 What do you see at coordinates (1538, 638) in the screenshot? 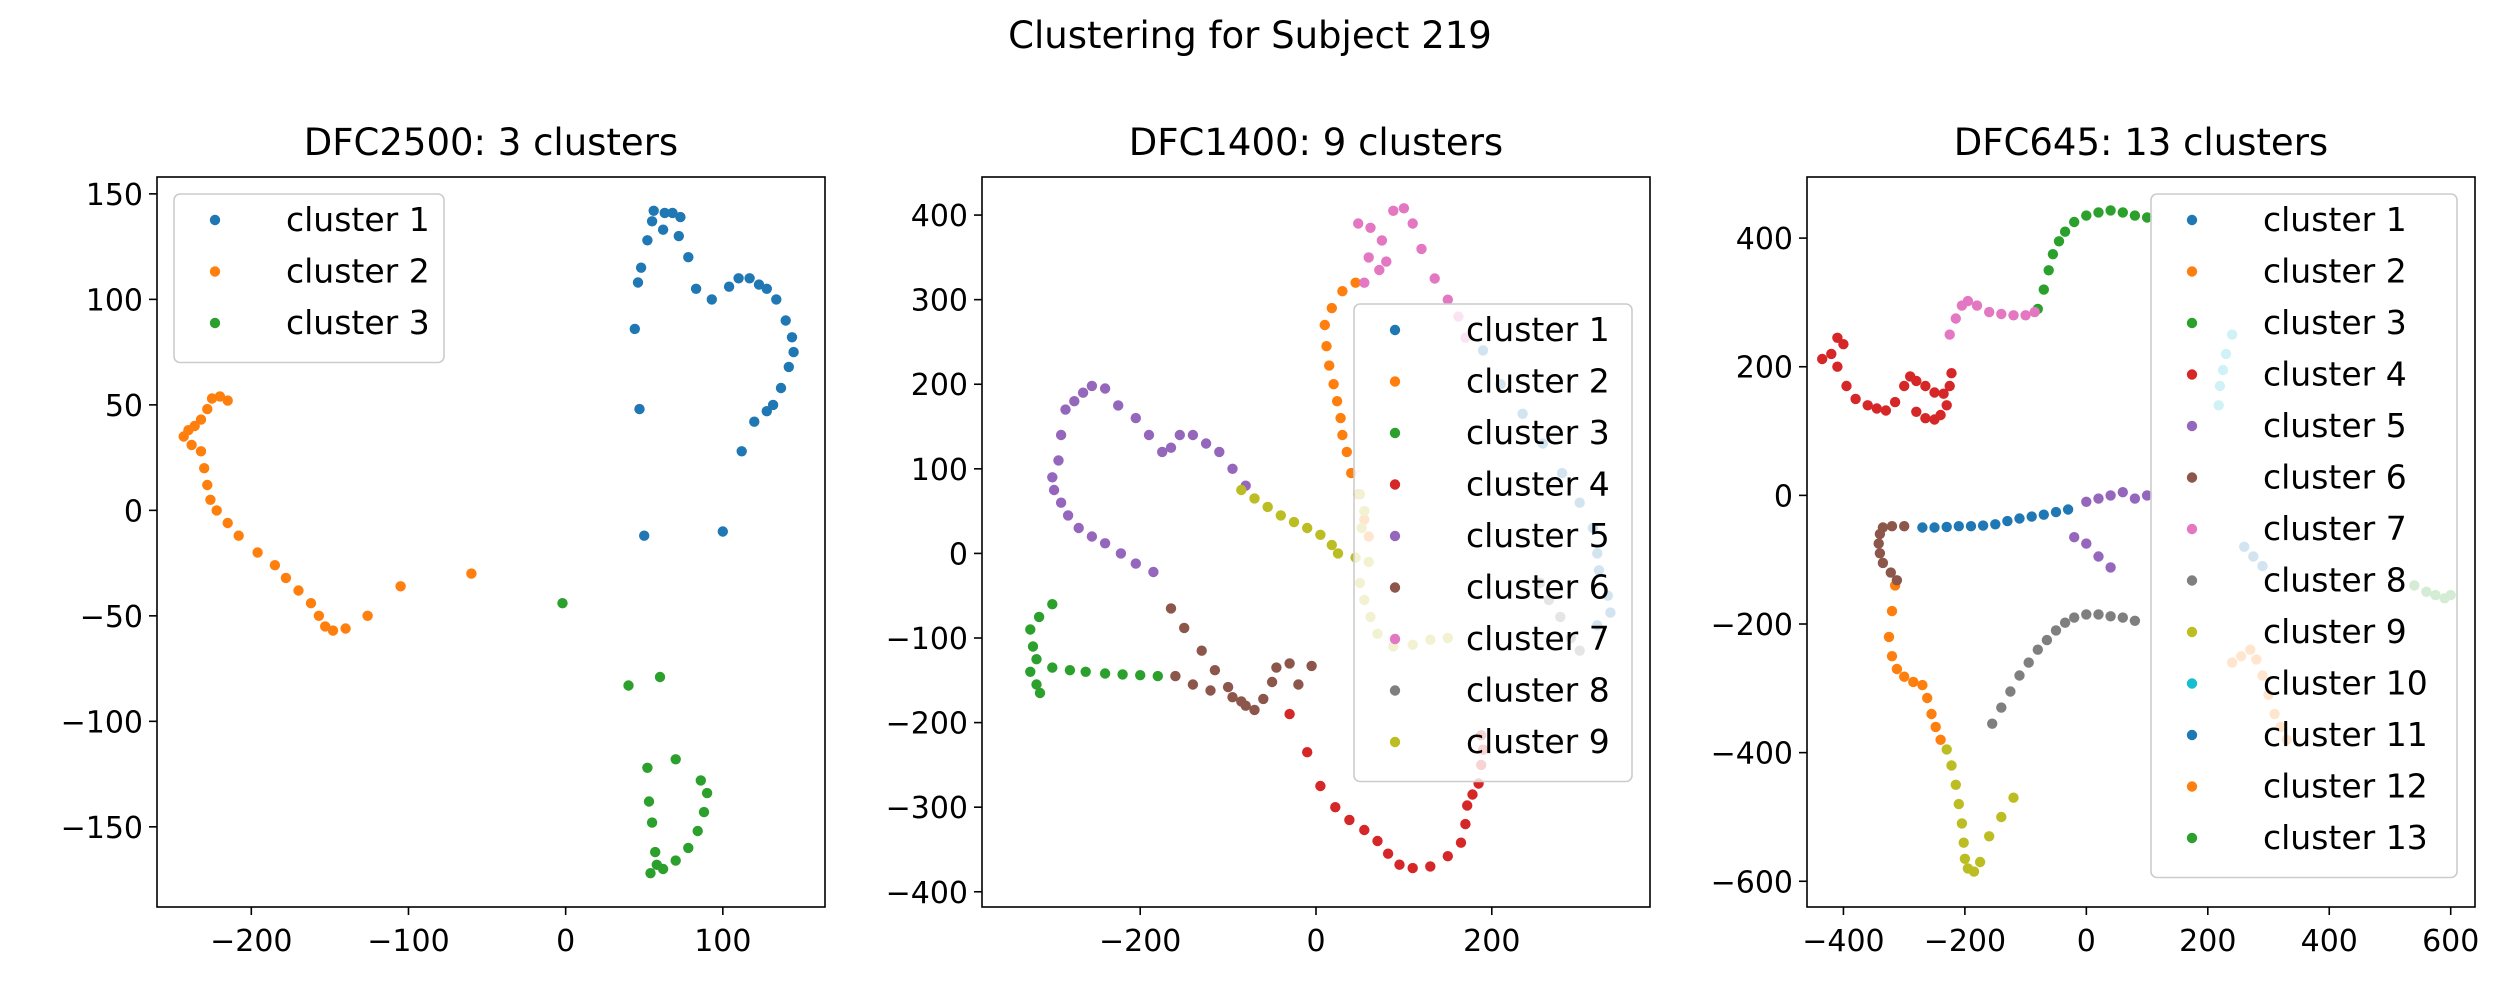
I see `legend-label: cluster 7` at bounding box center [1538, 638].